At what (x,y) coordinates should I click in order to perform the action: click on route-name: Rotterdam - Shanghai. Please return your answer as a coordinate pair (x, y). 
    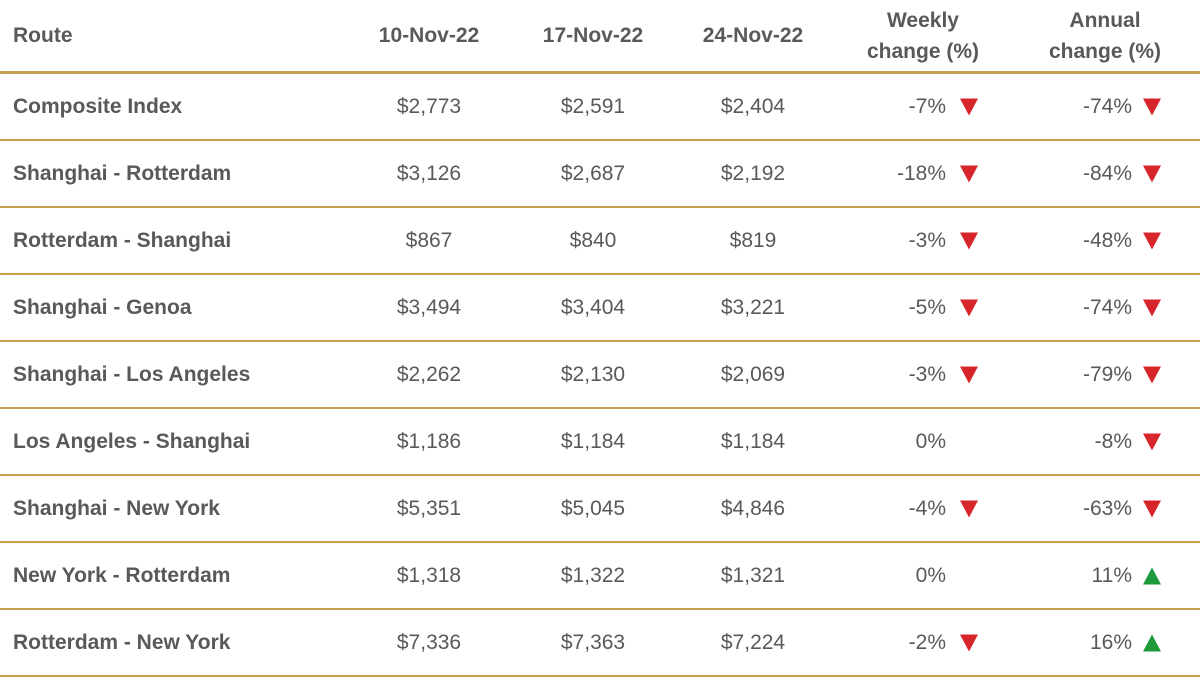
    Looking at the image, I should click on (122, 240).